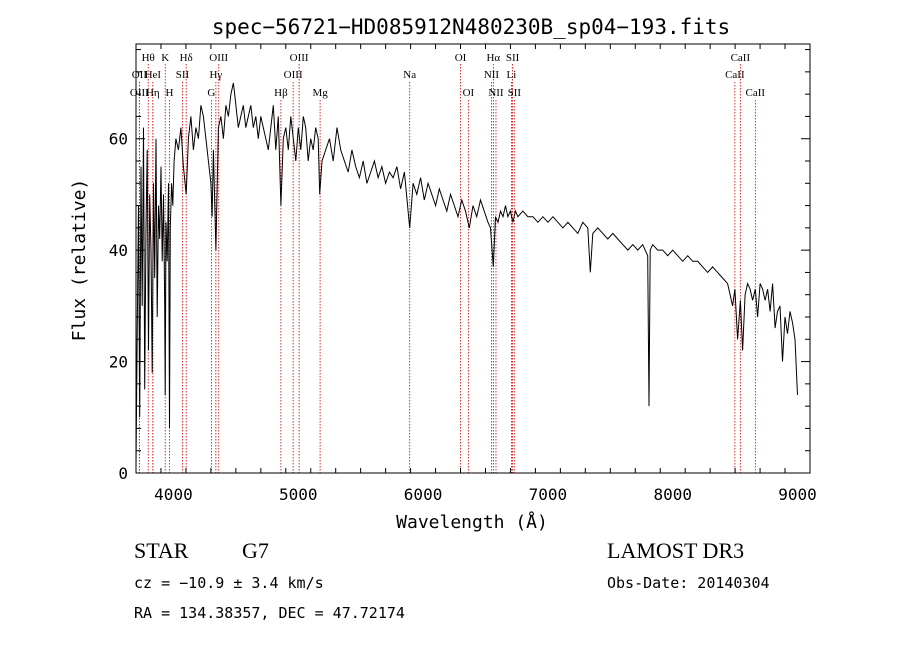 This screenshot has width=900, height=649. I want to click on obs-date: Obs-Date: 20140304, so click(688, 583).